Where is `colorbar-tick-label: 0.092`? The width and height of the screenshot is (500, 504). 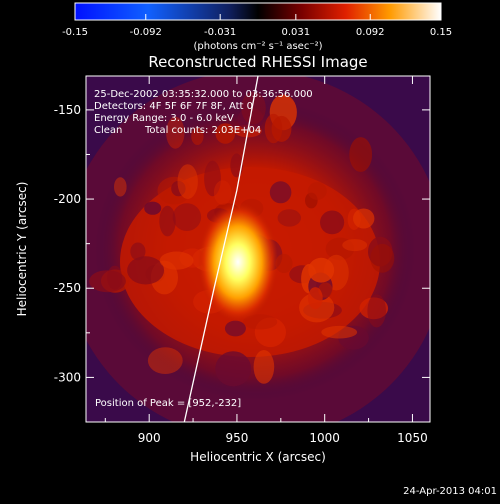 colorbar-tick-label: 0.092 is located at coordinates (370, 32).